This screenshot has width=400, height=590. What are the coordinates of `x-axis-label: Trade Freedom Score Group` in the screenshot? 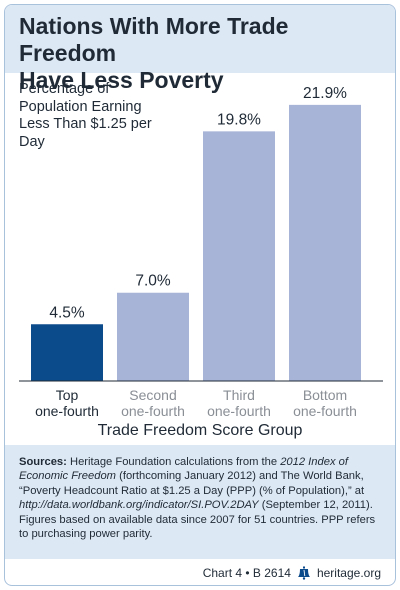 It's located at (200, 430).